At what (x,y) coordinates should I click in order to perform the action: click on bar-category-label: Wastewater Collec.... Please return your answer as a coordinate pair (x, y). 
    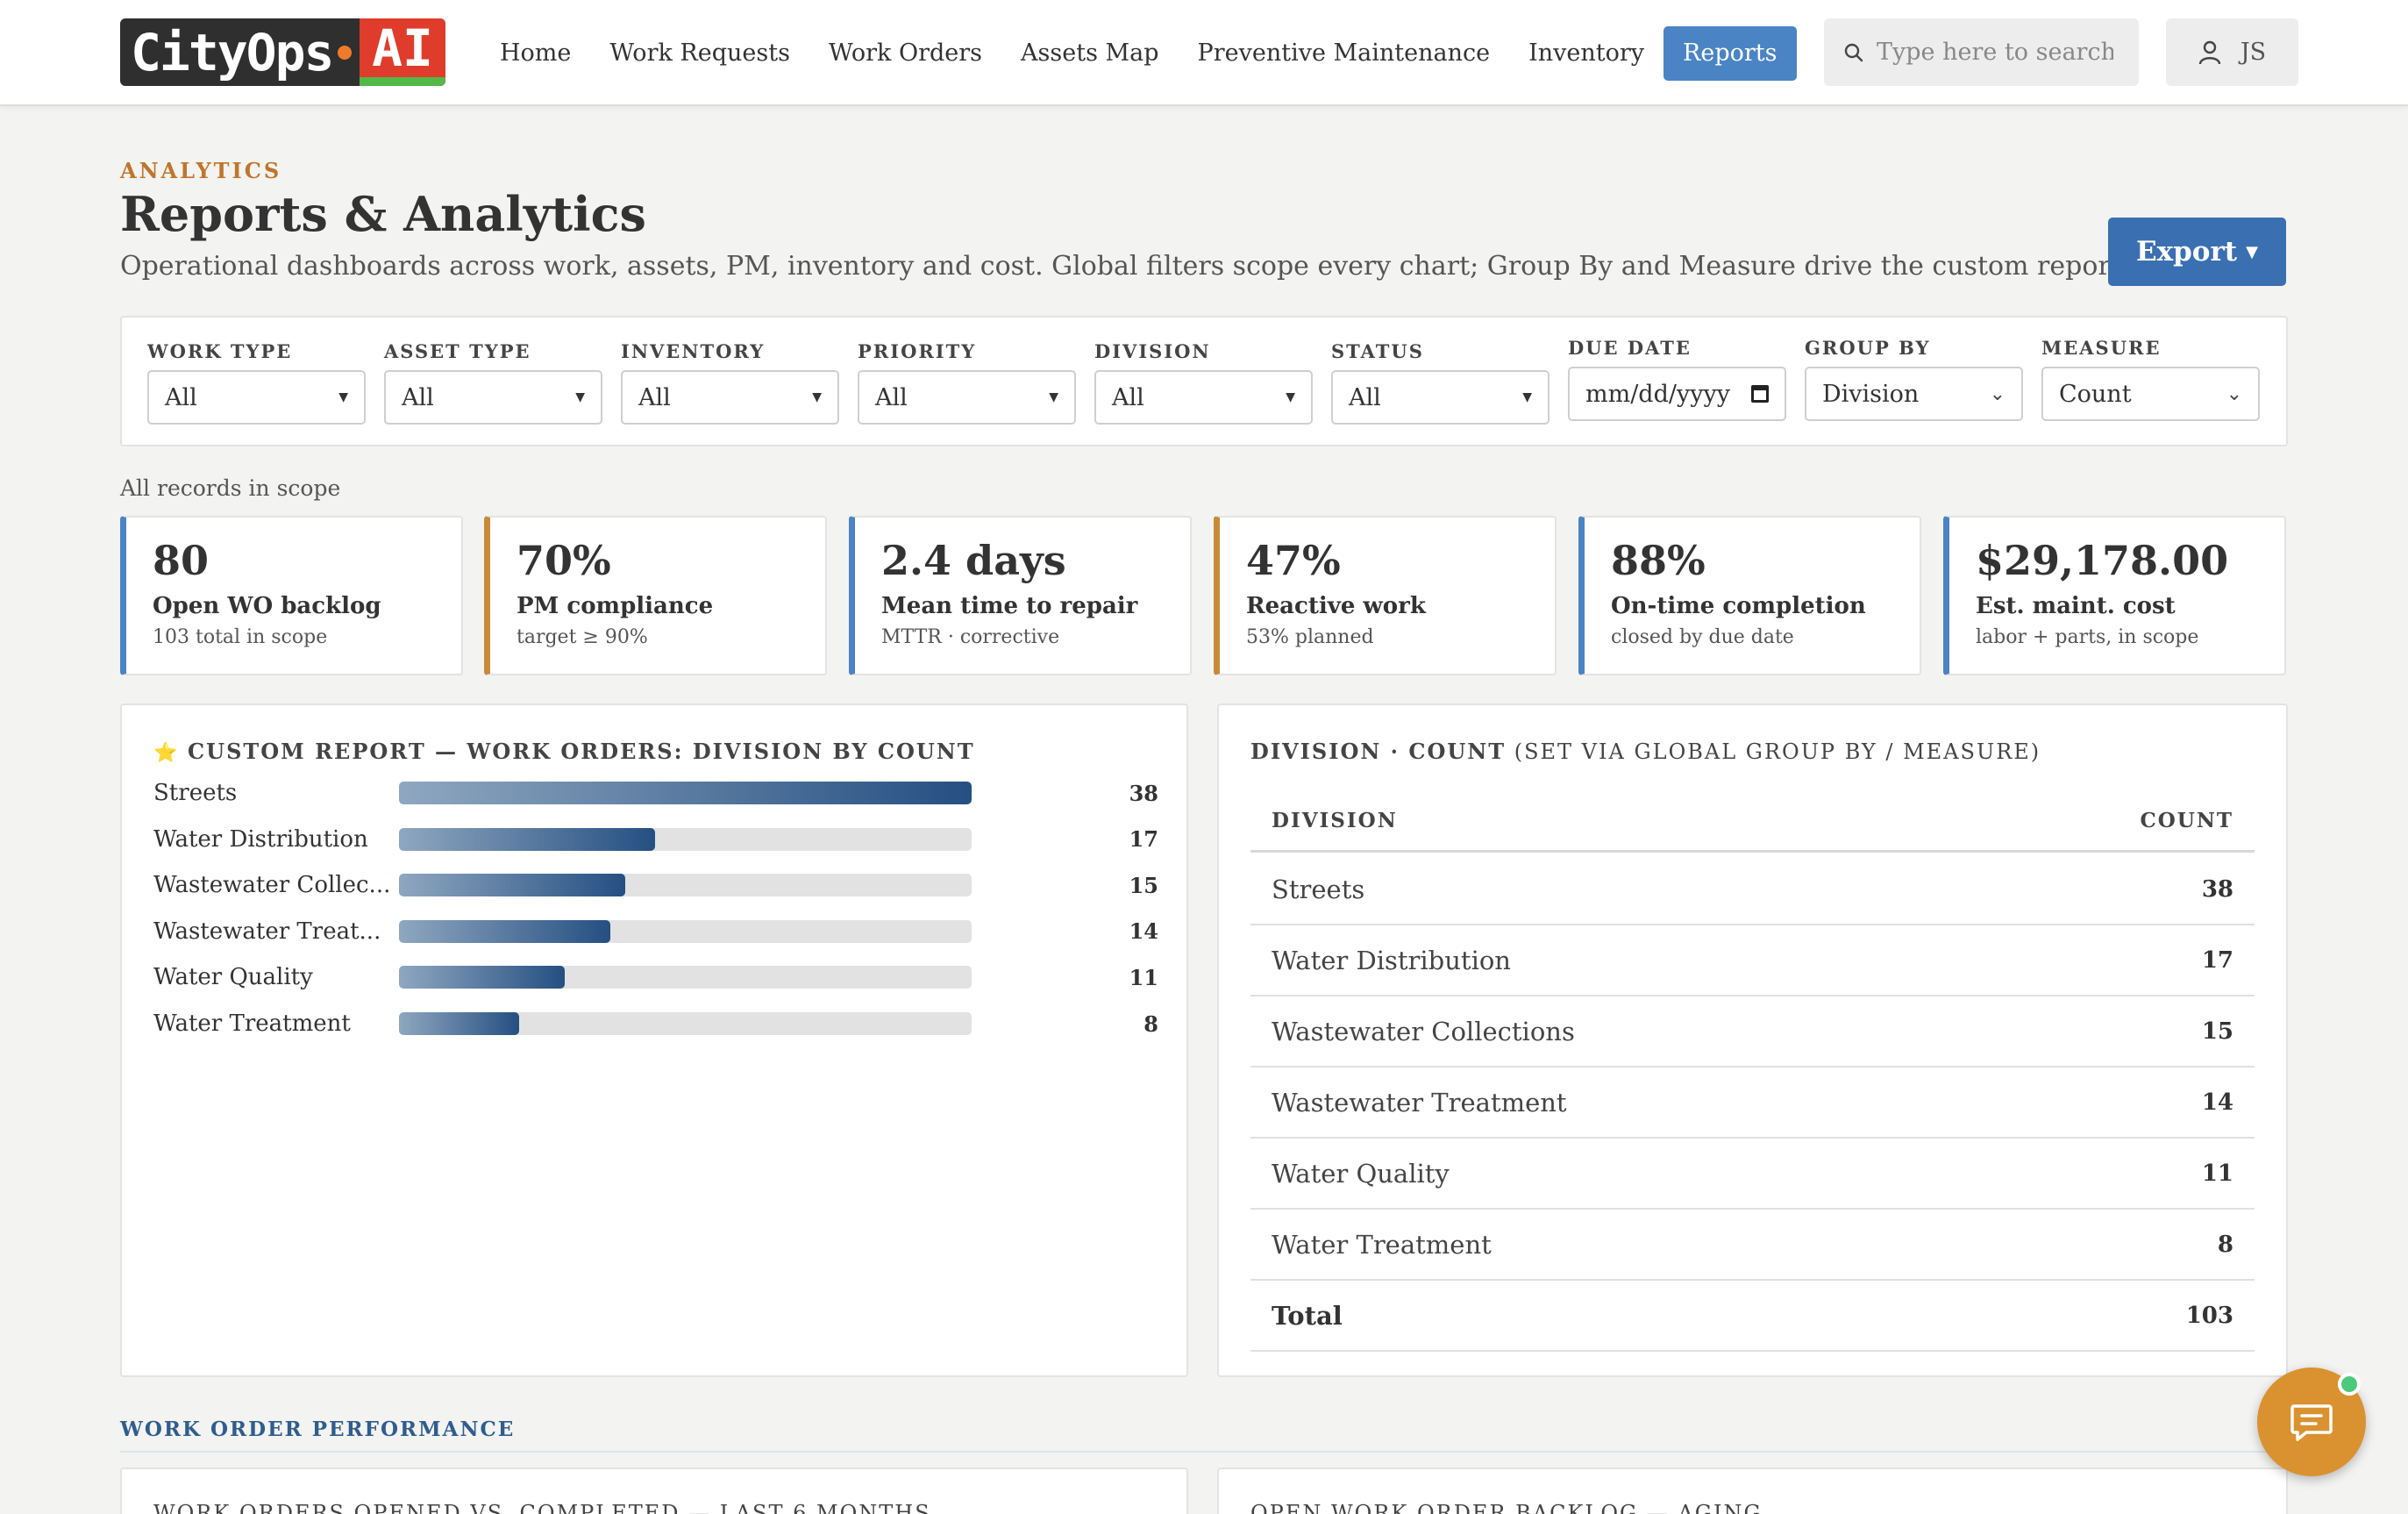
    Looking at the image, I should click on (272, 885).